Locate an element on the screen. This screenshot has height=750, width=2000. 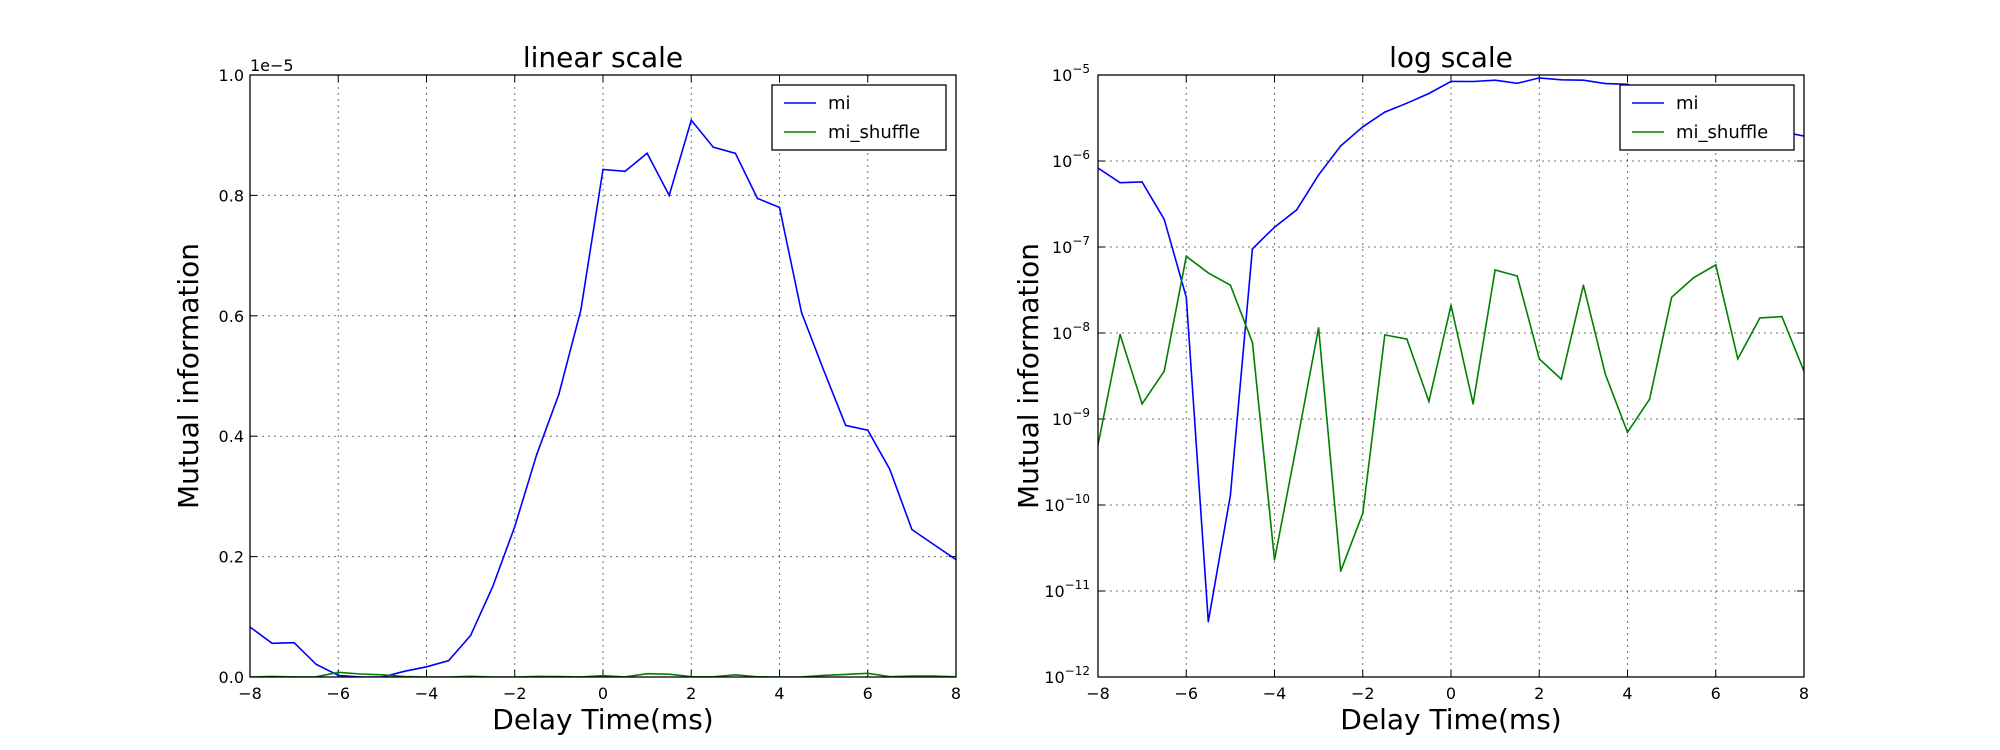
y-tick-label: 10⁻⁷ is located at coordinates (1071, 245).